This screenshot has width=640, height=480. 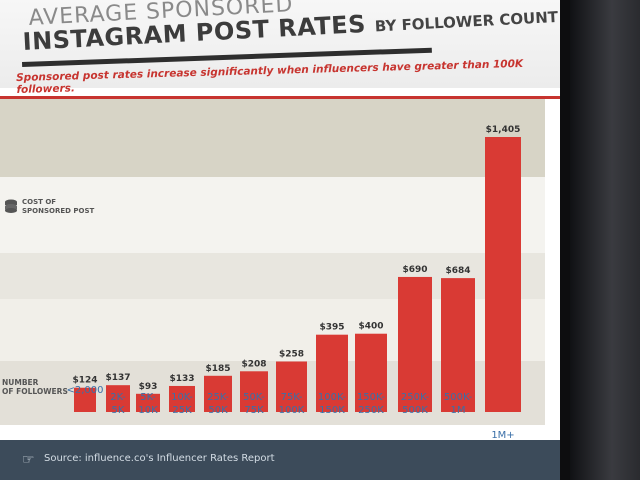 I want to click on x-axis-label-line-1: NUMBER, so click(x=20, y=382).